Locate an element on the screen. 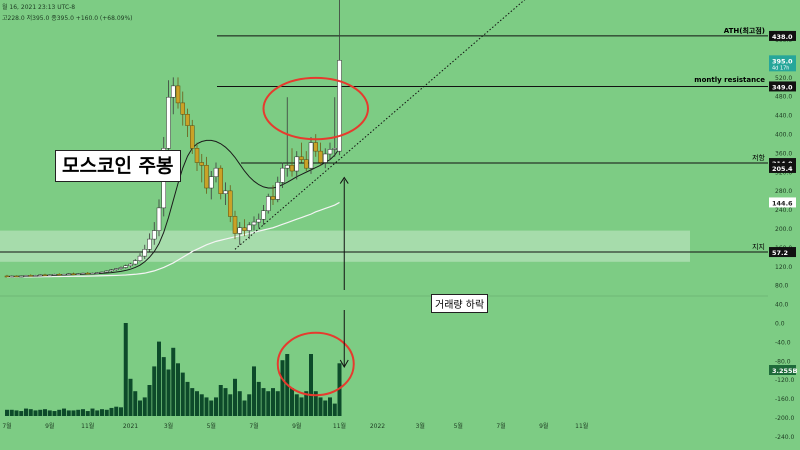 Image resolution: width=800 pixels, height=450 pixels. axis-tick-label: 480.0 is located at coordinates (783, 97).